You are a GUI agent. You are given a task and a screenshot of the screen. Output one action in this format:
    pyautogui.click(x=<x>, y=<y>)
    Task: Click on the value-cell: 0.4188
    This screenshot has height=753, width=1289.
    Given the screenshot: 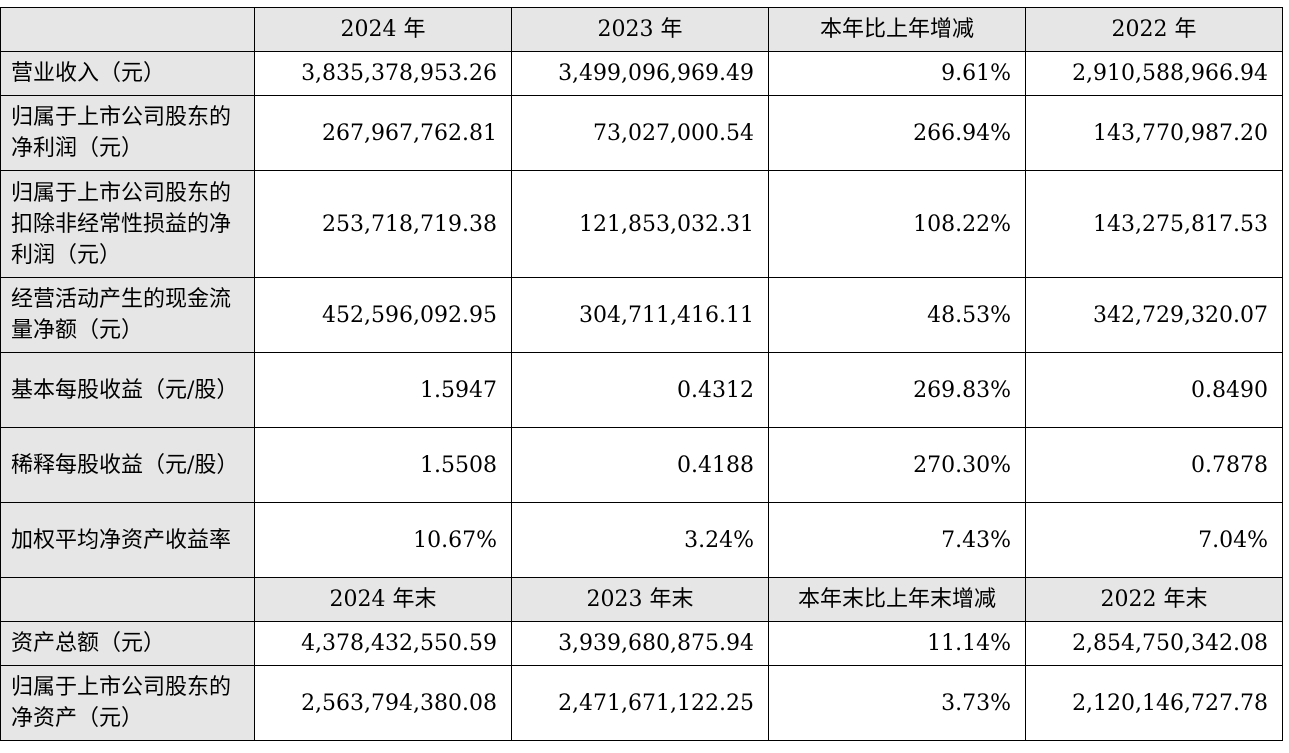 What is the action you would take?
    pyautogui.click(x=640, y=465)
    